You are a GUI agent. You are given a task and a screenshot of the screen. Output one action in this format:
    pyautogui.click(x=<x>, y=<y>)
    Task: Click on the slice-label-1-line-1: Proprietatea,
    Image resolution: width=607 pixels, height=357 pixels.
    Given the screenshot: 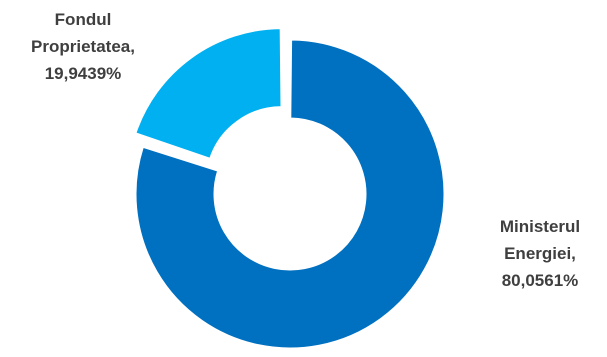 What is the action you would take?
    pyautogui.click(x=83, y=46)
    